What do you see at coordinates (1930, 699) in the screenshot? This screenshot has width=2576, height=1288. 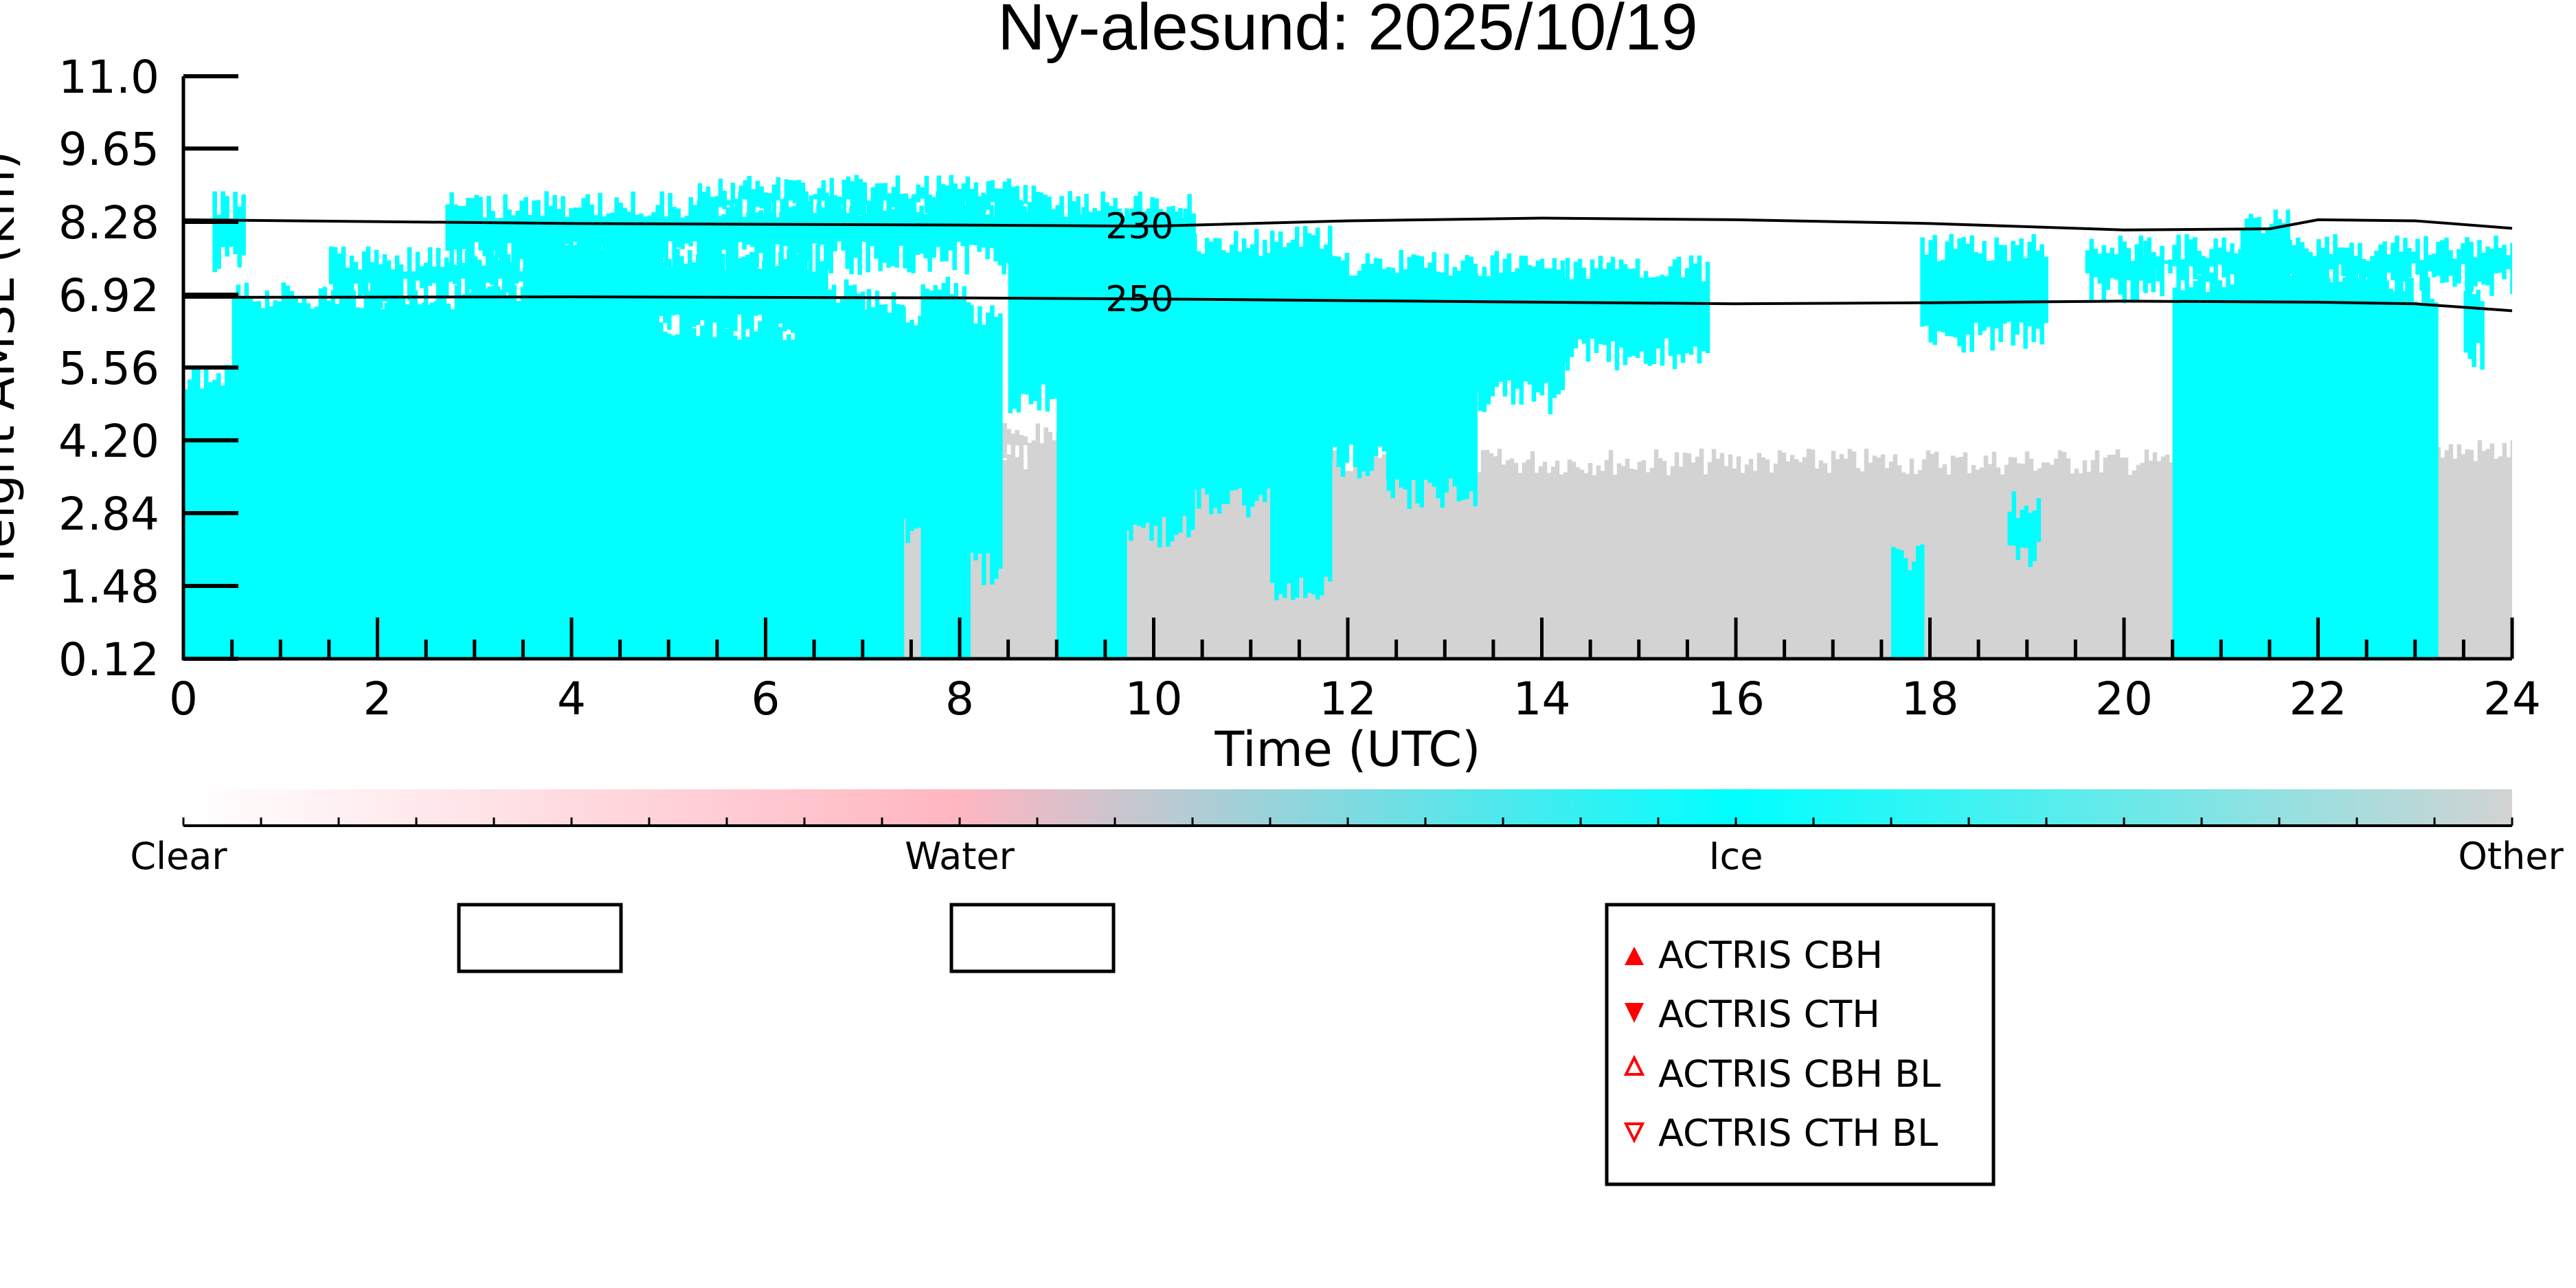 I see `x-tick-label: 18` at bounding box center [1930, 699].